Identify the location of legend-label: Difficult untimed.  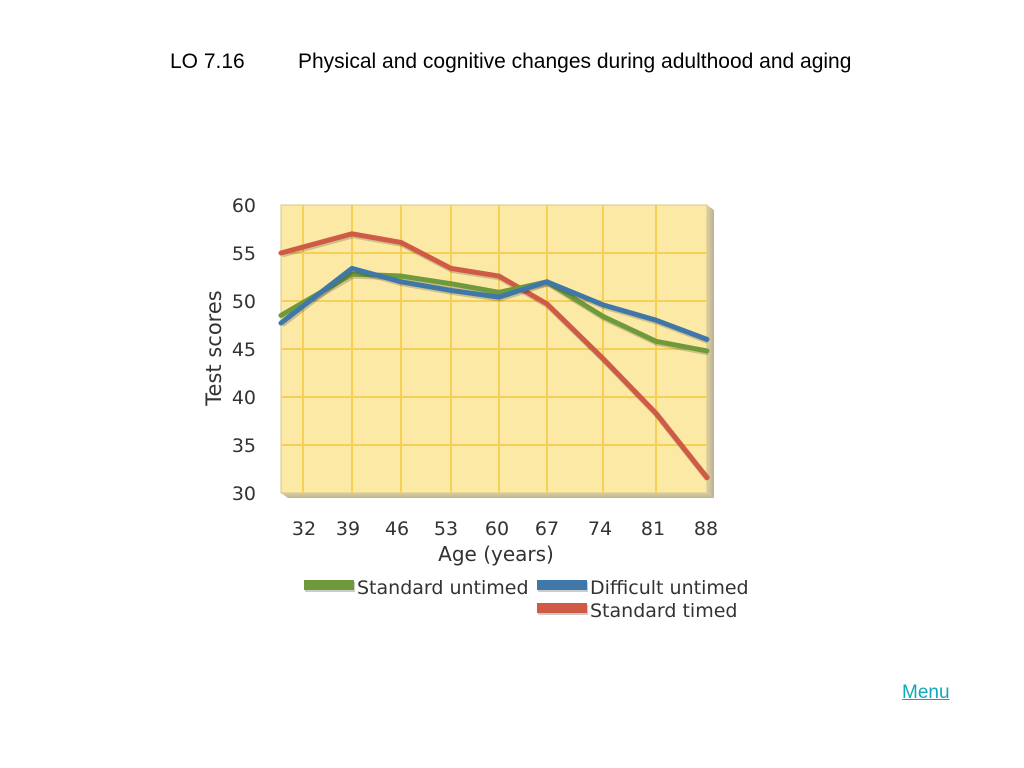
(669, 588).